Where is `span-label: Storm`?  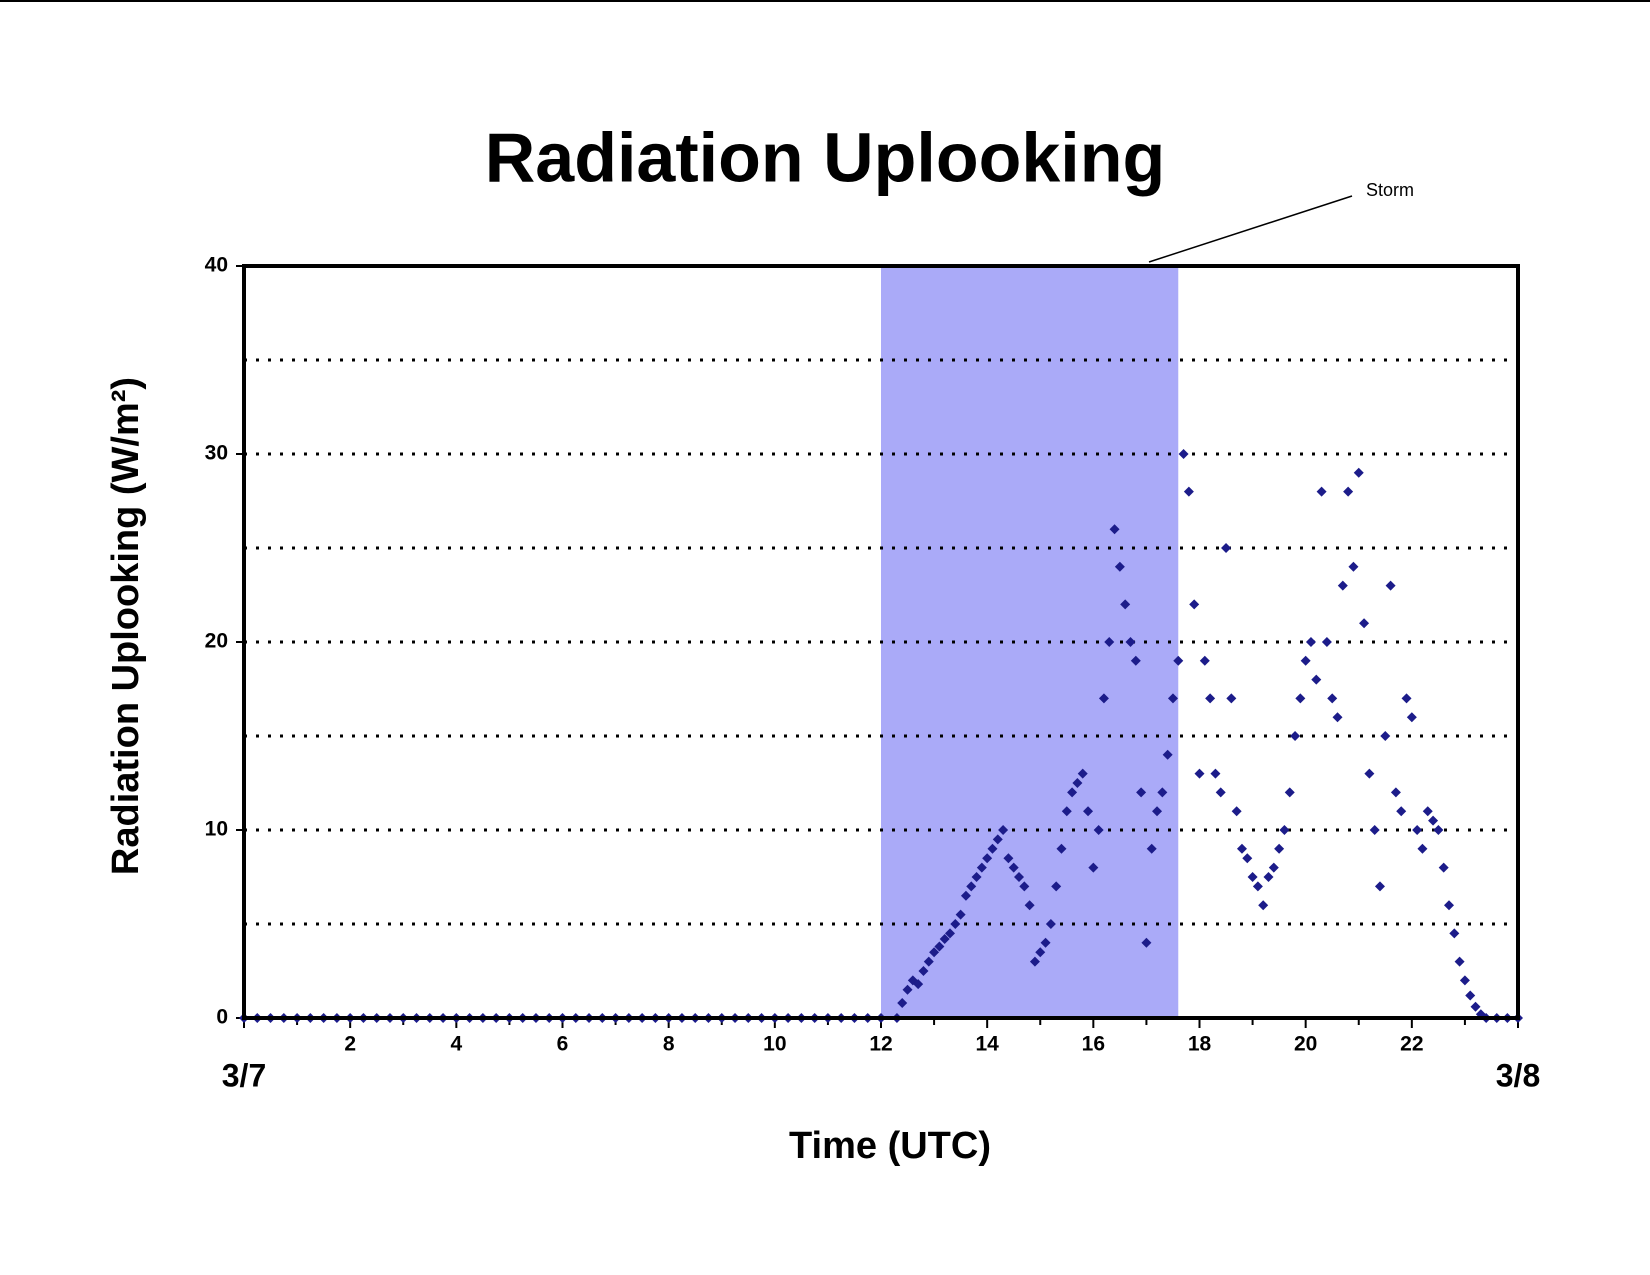
span-label: Storm is located at coordinates (1390, 190).